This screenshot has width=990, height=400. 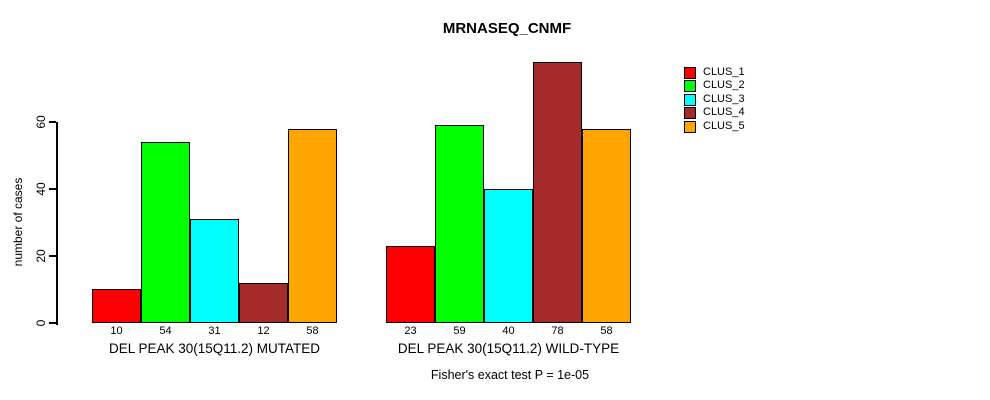 What do you see at coordinates (263, 331) in the screenshot?
I see `bar-value-label: 12` at bounding box center [263, 331].